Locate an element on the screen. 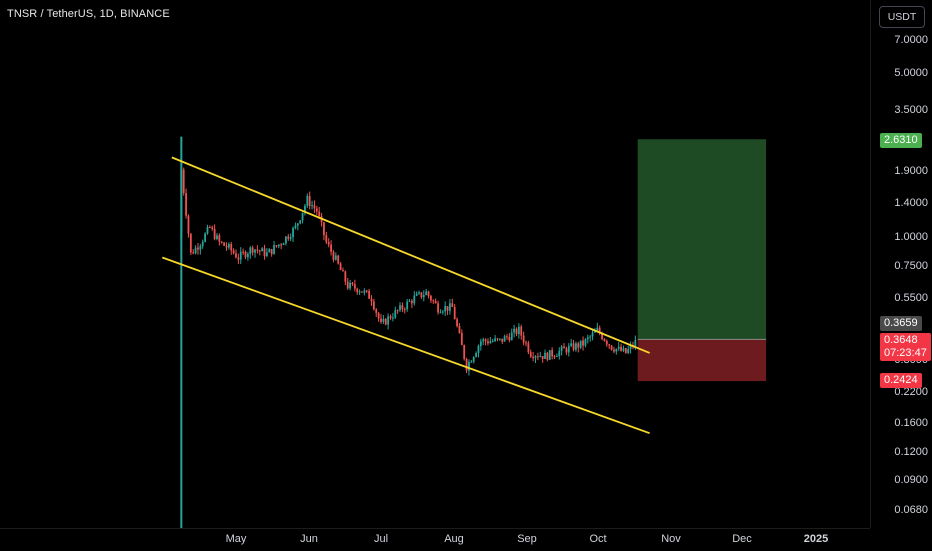  currency-unit-button: USDT is located at coordinates (902, 17).